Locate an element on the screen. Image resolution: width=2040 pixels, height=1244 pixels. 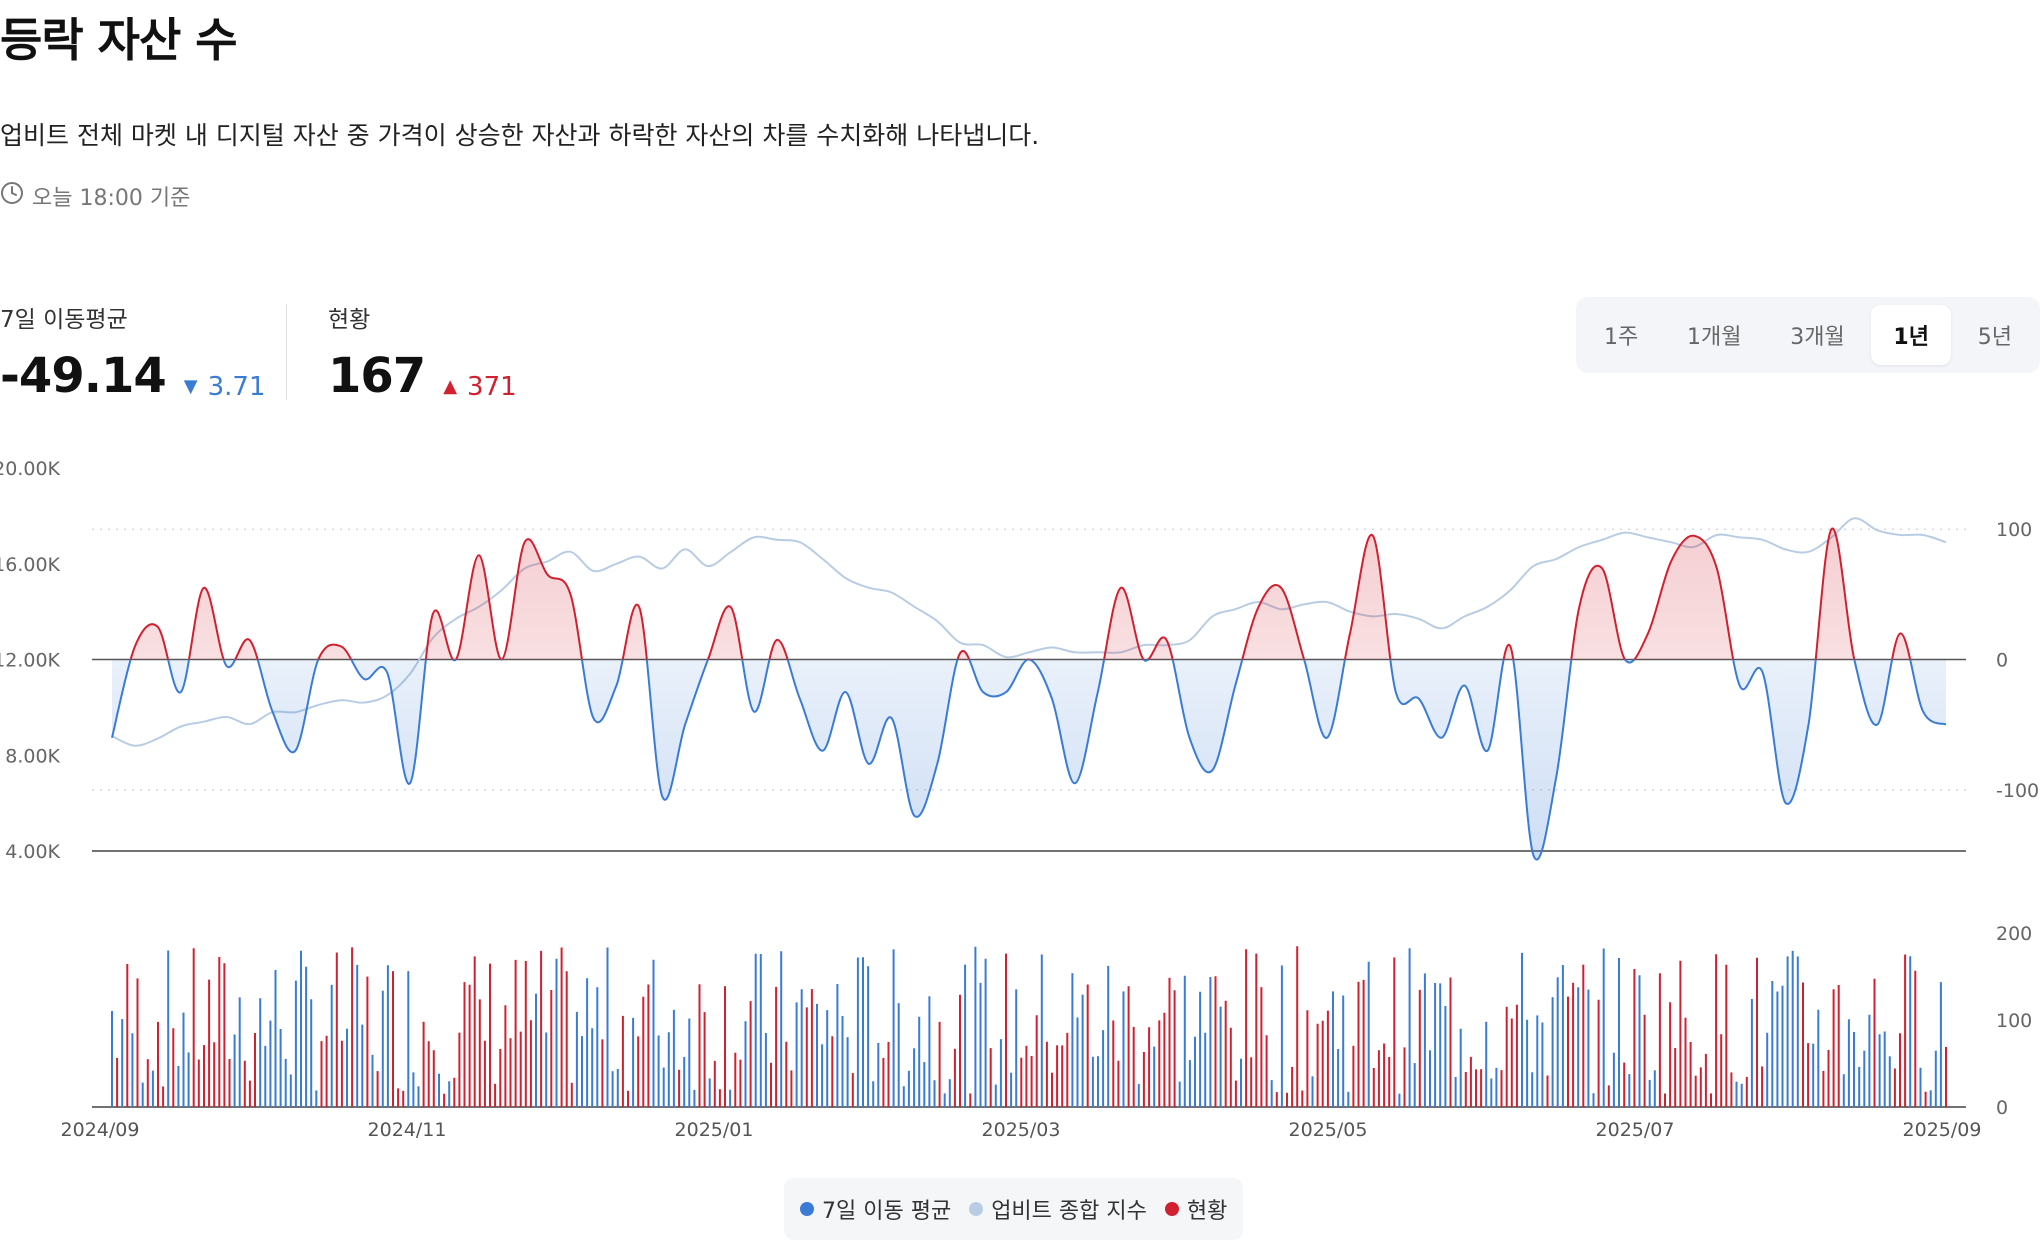
legend-item-ma7: 7일 이동 평균 is located at coordinates (875, 1209).